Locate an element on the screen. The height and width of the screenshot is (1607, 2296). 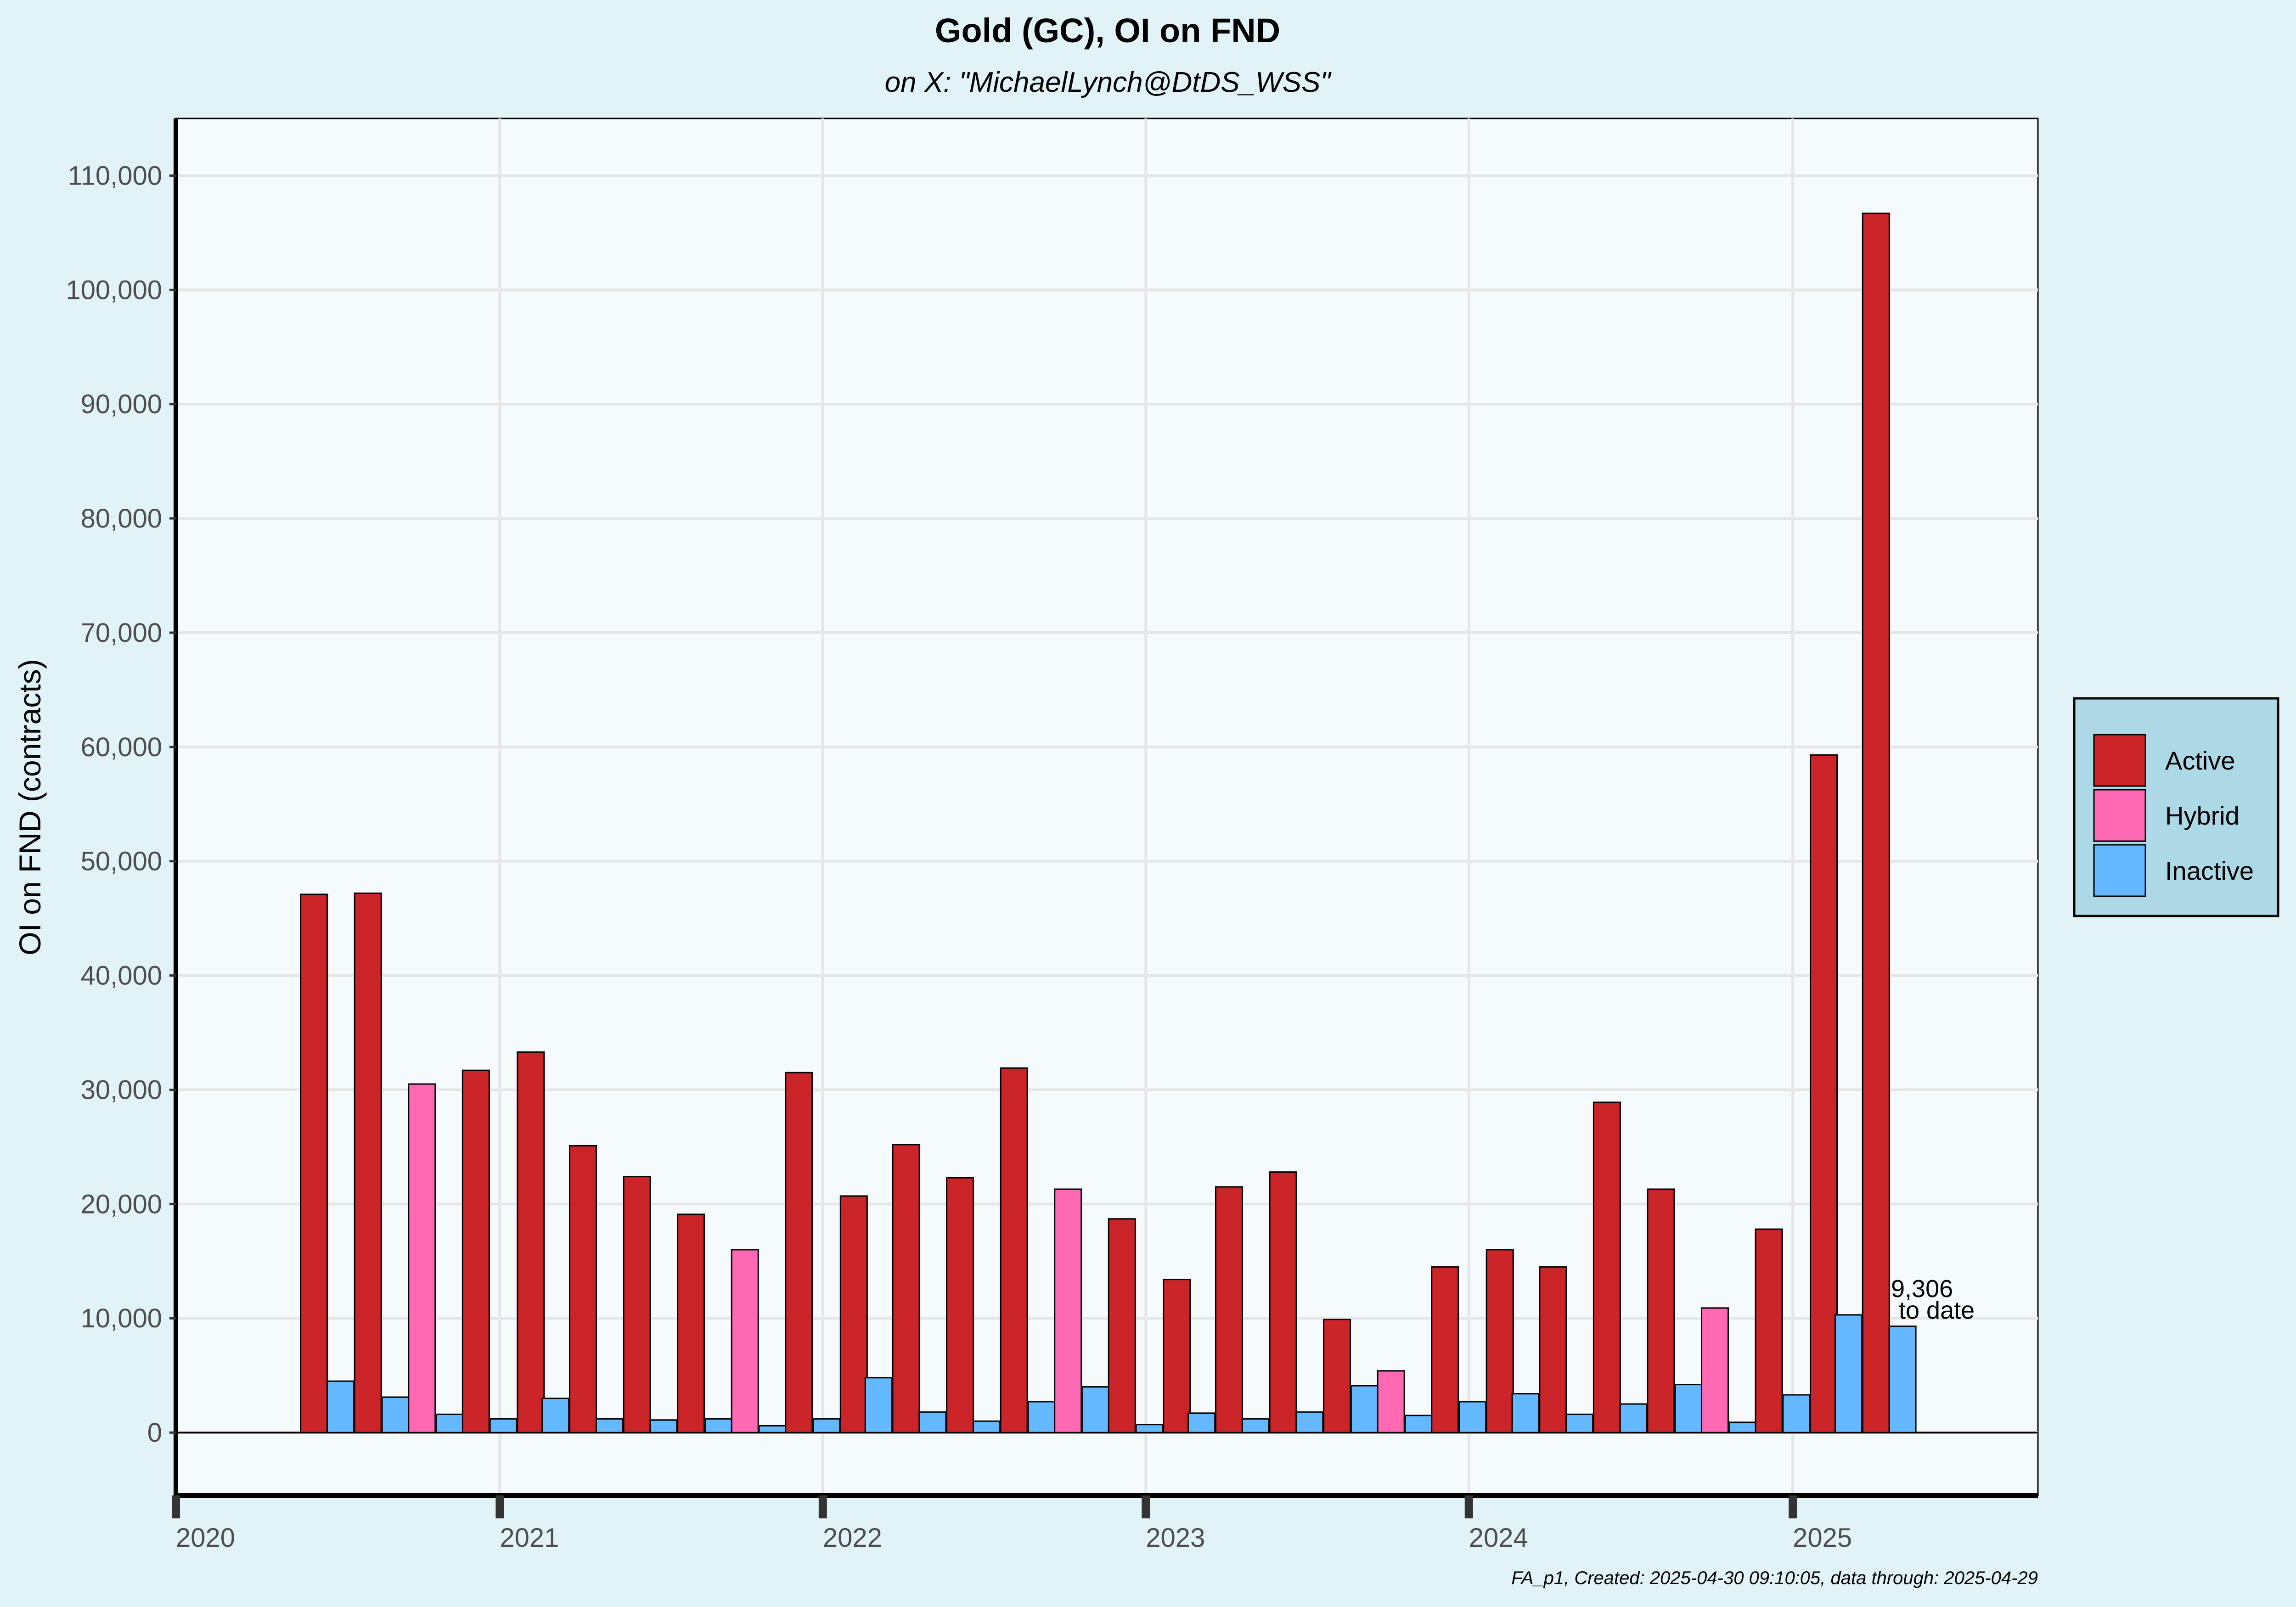
y-tick-label: 0 is located at coordinates (154, 1433).